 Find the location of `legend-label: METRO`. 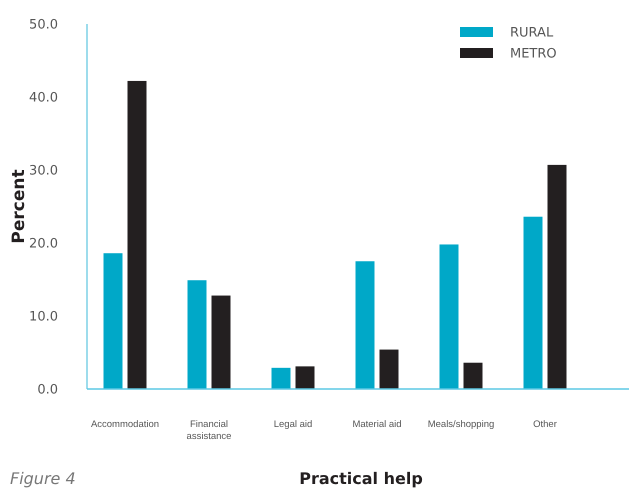

legend-label: METRO is located at coordinates (533, 54).